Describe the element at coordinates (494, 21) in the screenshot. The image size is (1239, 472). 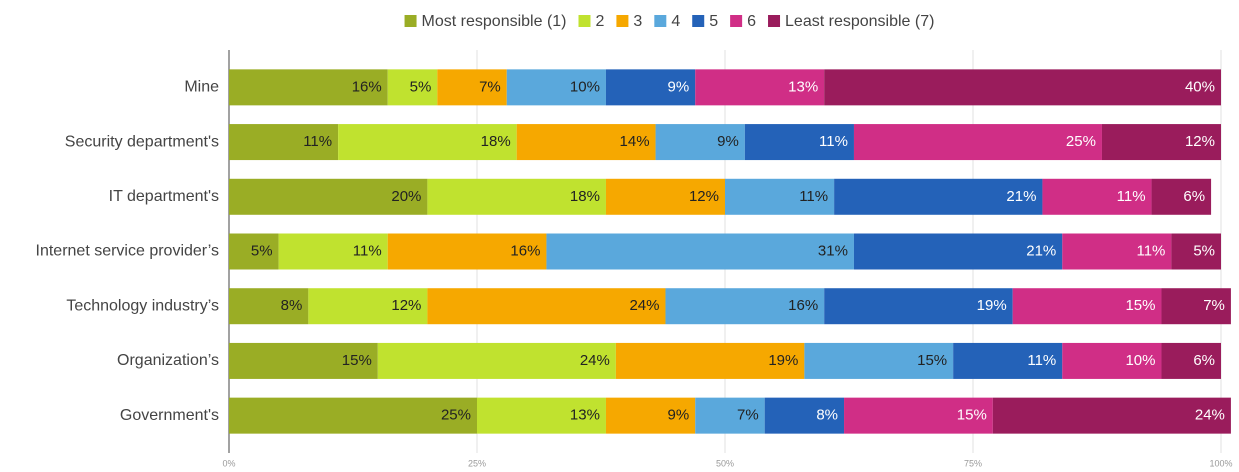
I see `legend-label: Most responsible (1)` at that location.